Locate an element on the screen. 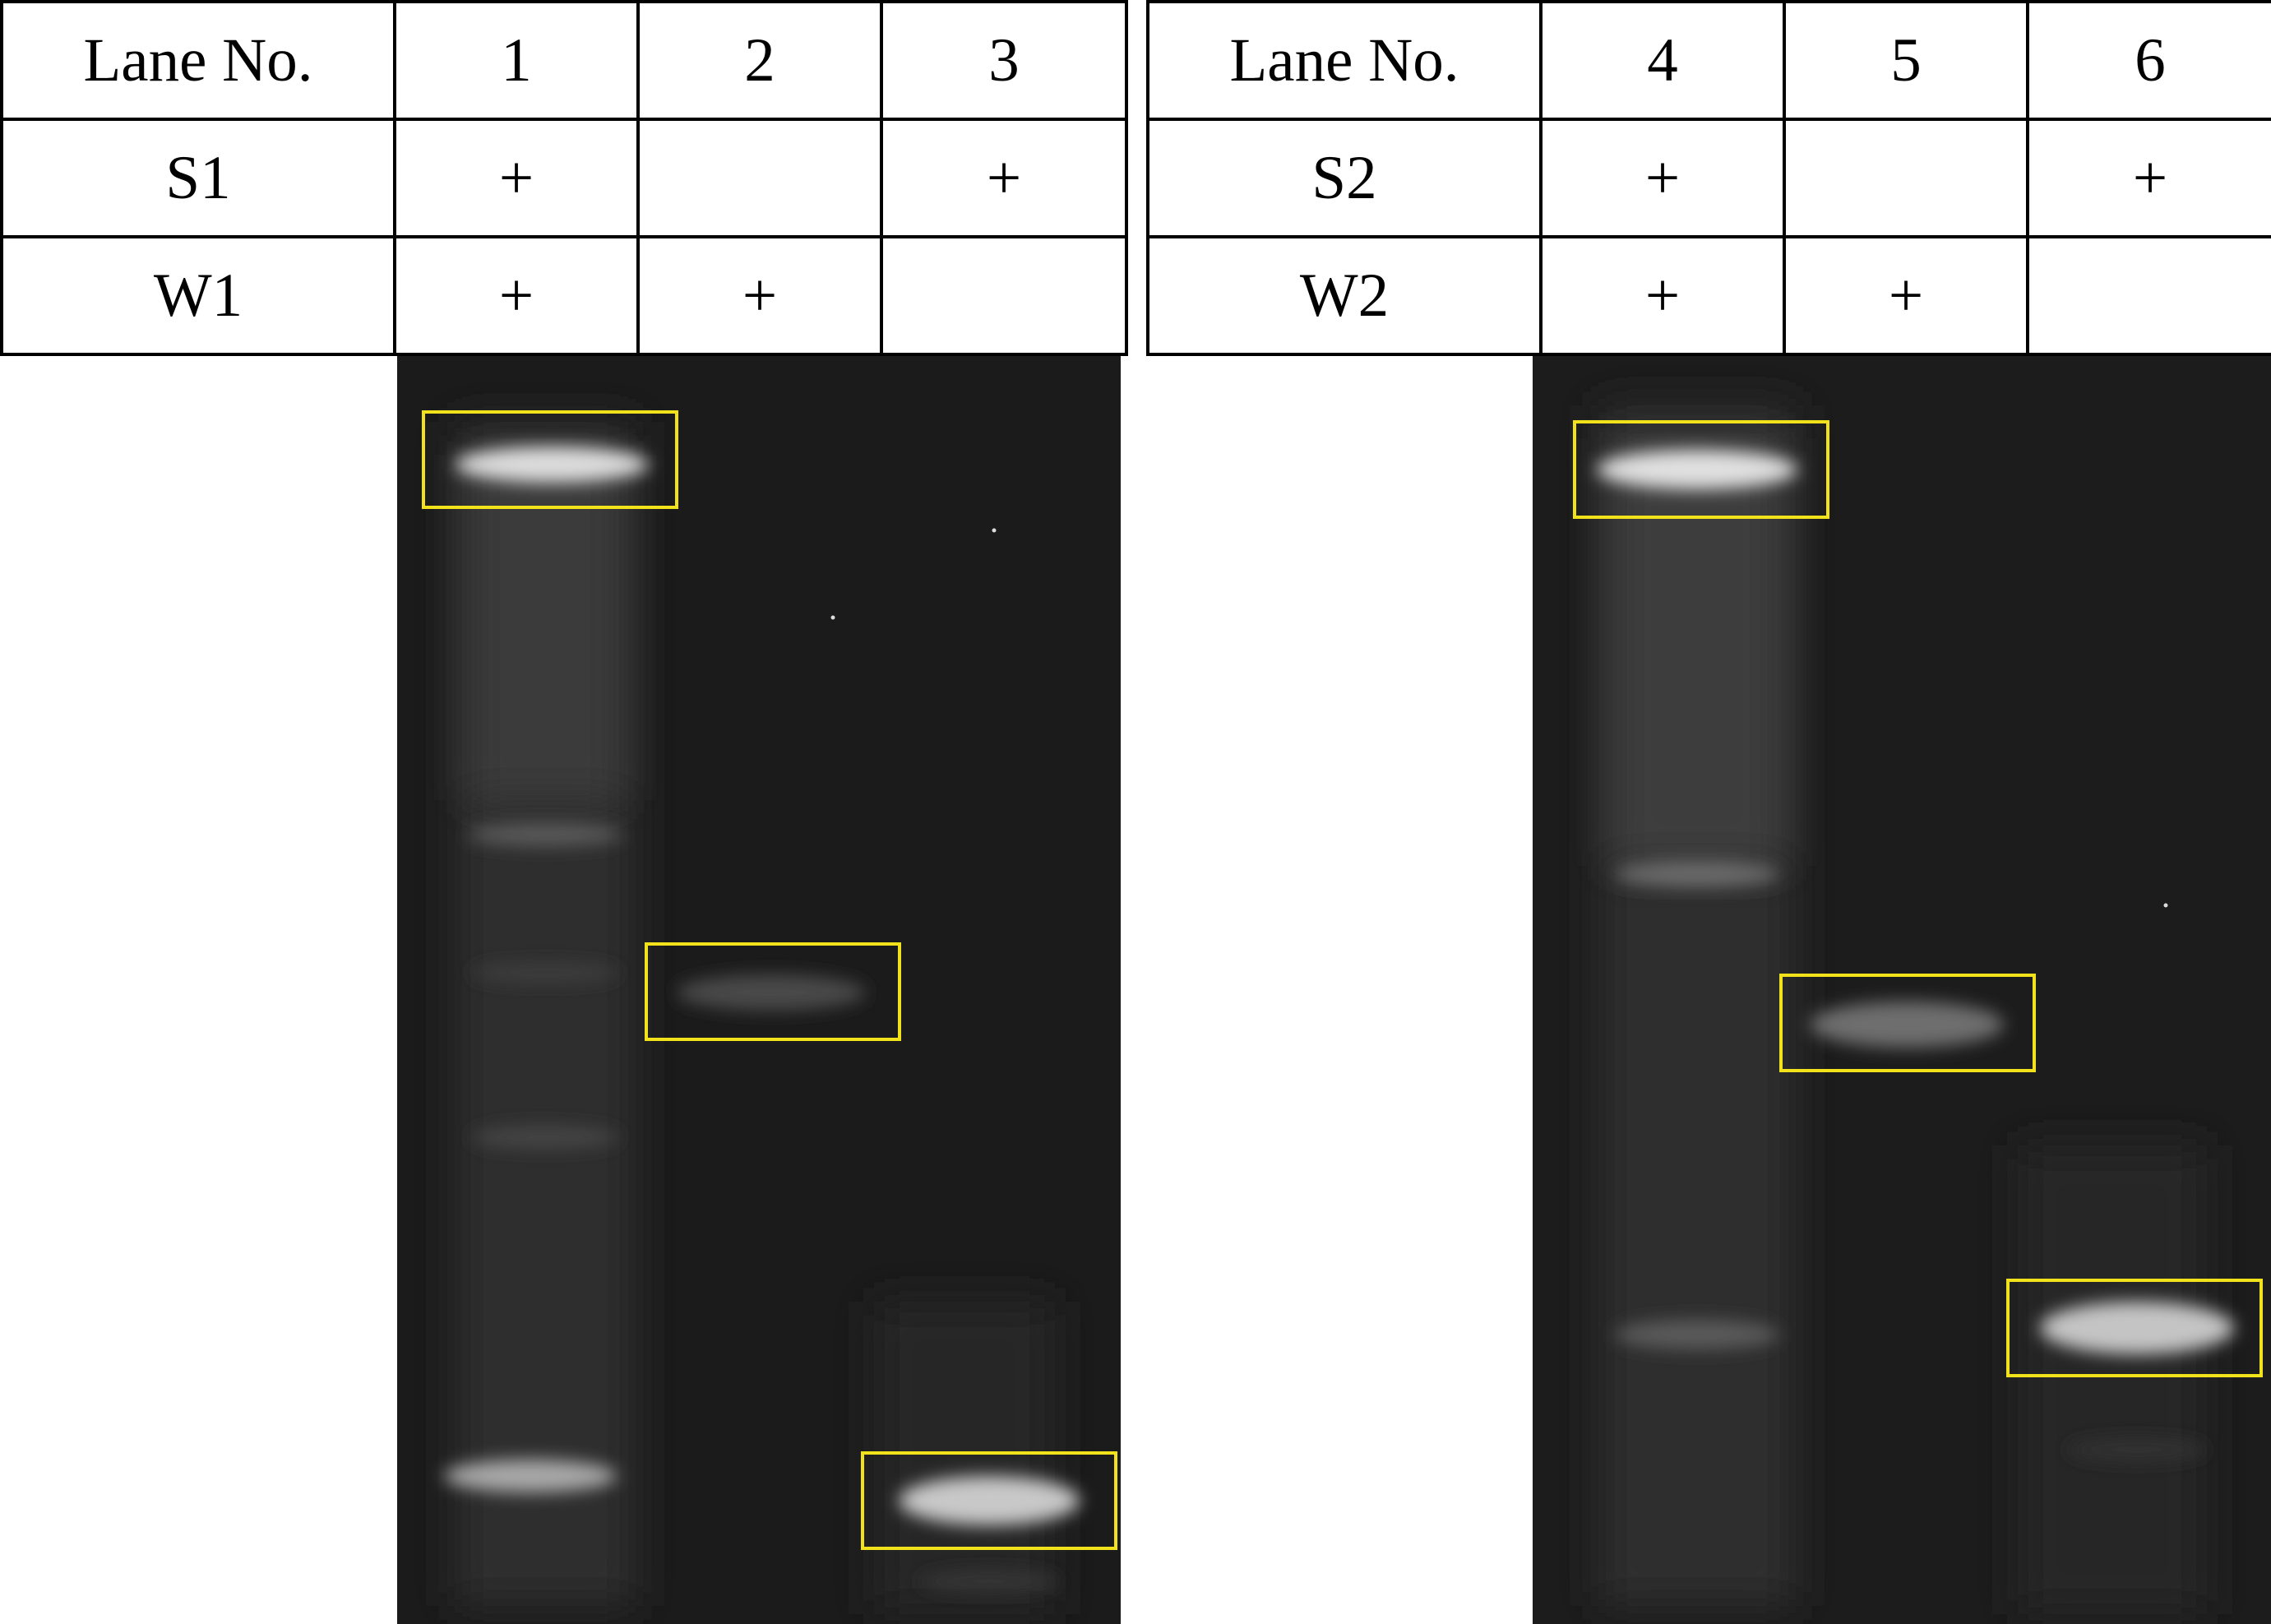  row-label-w1: W1 is located at coordinates (198, 295).